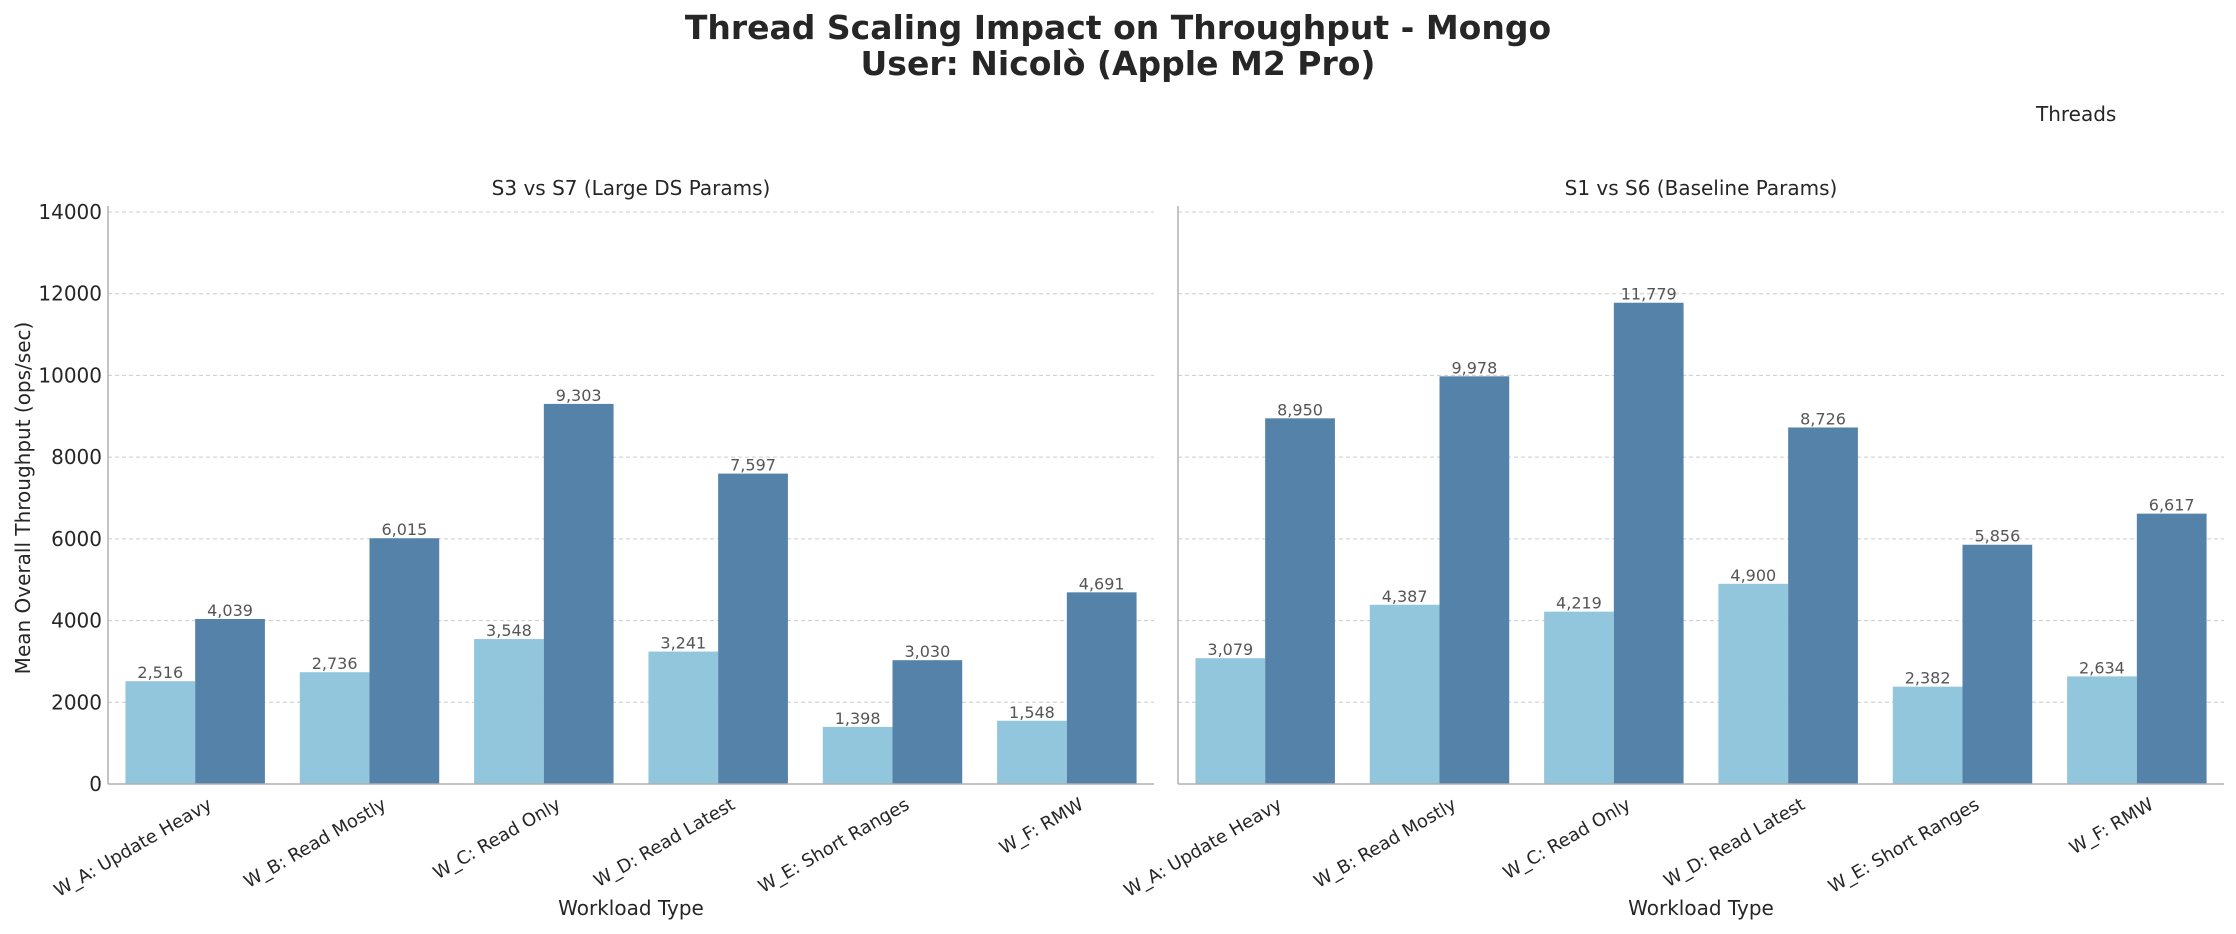 The height and width of the screenshot is (934, 2236). Describe the element at coordinates (927, 651) in the screenshot. I see `bar-value-label: 3,030` at that location.